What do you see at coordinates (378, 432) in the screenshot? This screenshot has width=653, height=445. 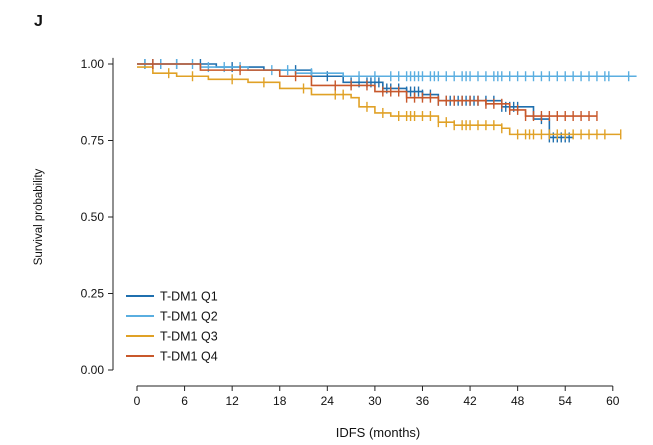 I see `x-axis-label: IDFS (months)` at bounding box center [378, 432].